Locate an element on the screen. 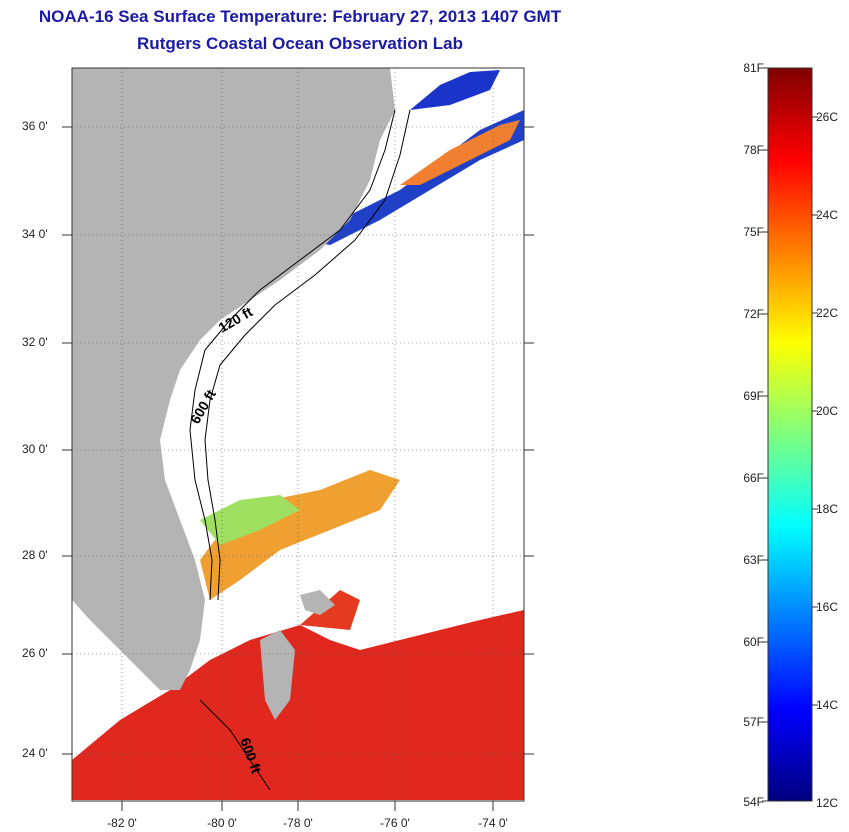  colorbar-c-label: 20C is located at coordinates (827, 411).